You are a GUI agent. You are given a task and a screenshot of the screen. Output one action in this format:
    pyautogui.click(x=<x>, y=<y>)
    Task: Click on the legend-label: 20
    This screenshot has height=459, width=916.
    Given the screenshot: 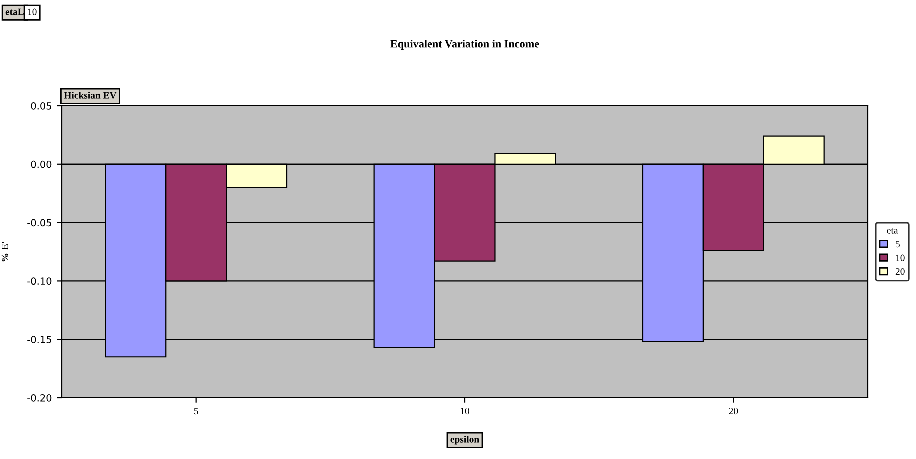 What is the action you would take?
    pyautogui.click(x=900, y=272)
    